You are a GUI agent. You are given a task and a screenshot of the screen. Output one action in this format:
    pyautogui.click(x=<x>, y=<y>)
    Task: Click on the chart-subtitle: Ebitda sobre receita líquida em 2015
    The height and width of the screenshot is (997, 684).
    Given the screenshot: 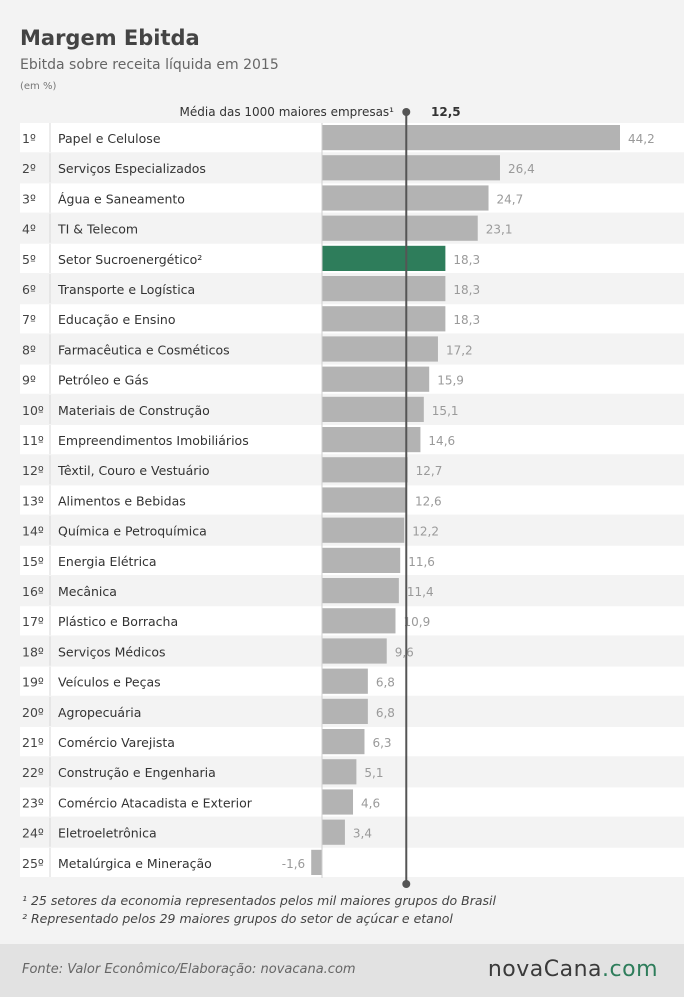 What is the action you would take?
    pyautogui.click(x=149, y=65)
    